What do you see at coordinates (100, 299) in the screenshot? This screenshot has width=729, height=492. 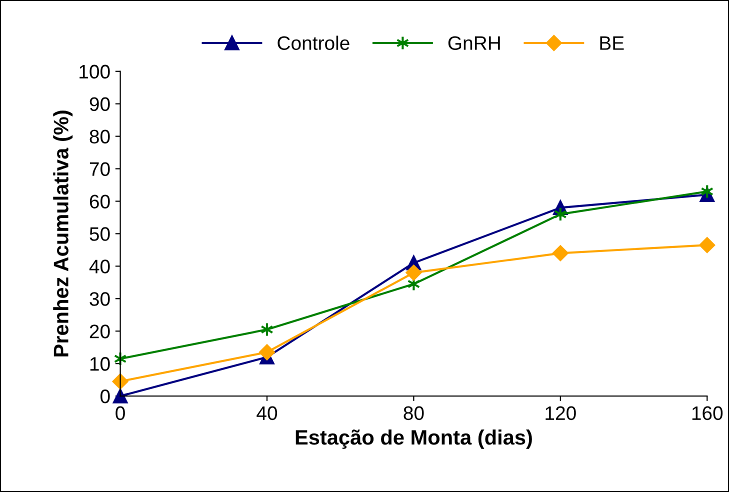 I see `y-tick-label: 30` at bounding box center [100, 299].